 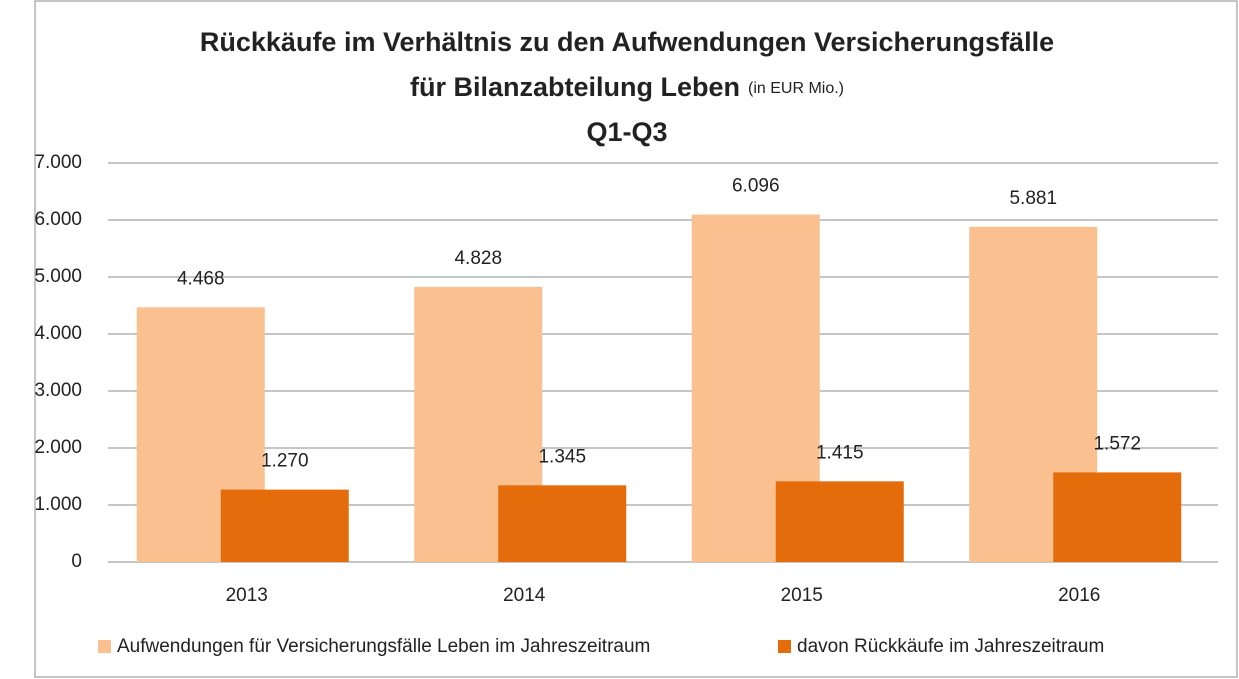 What do you see at coordinates (285, 461) in the screenshot?
I see `value-label: 1.270` at bounding box center [285, 461].